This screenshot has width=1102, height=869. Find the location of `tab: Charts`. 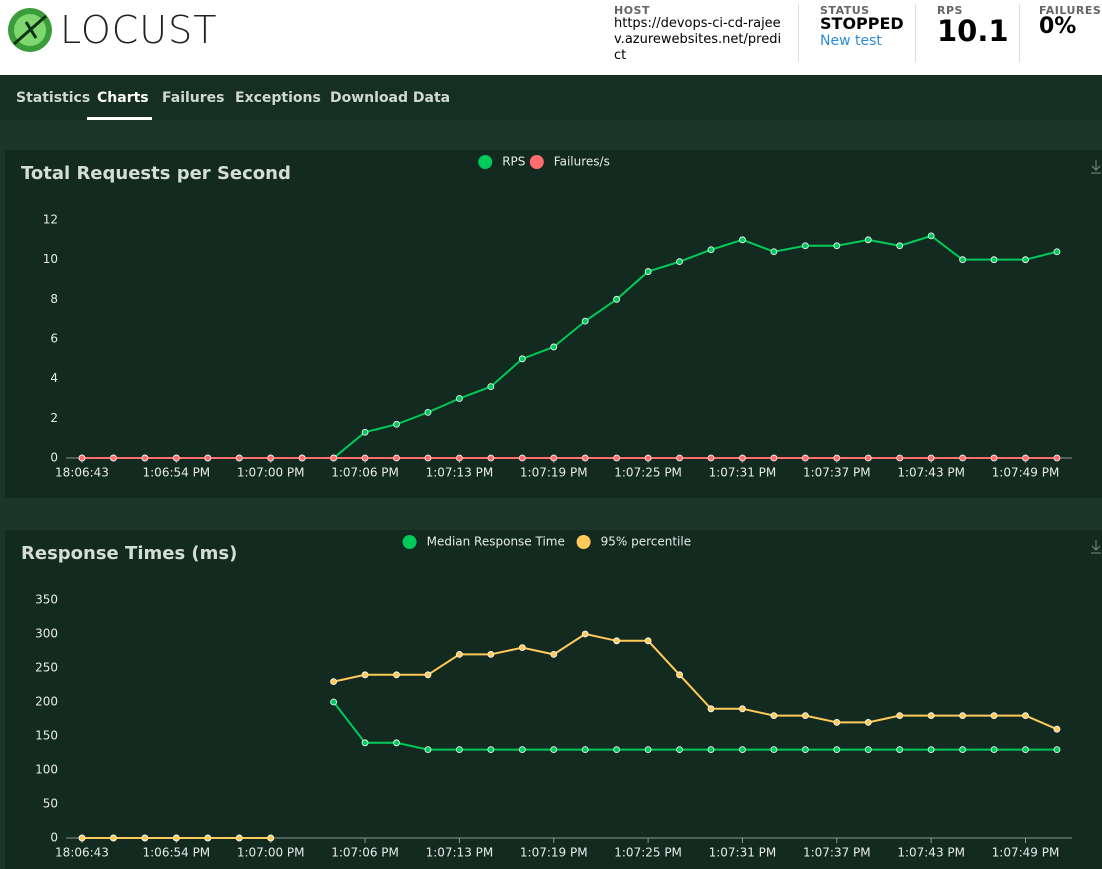

tab: Charts is located at coordinates (123, 98).